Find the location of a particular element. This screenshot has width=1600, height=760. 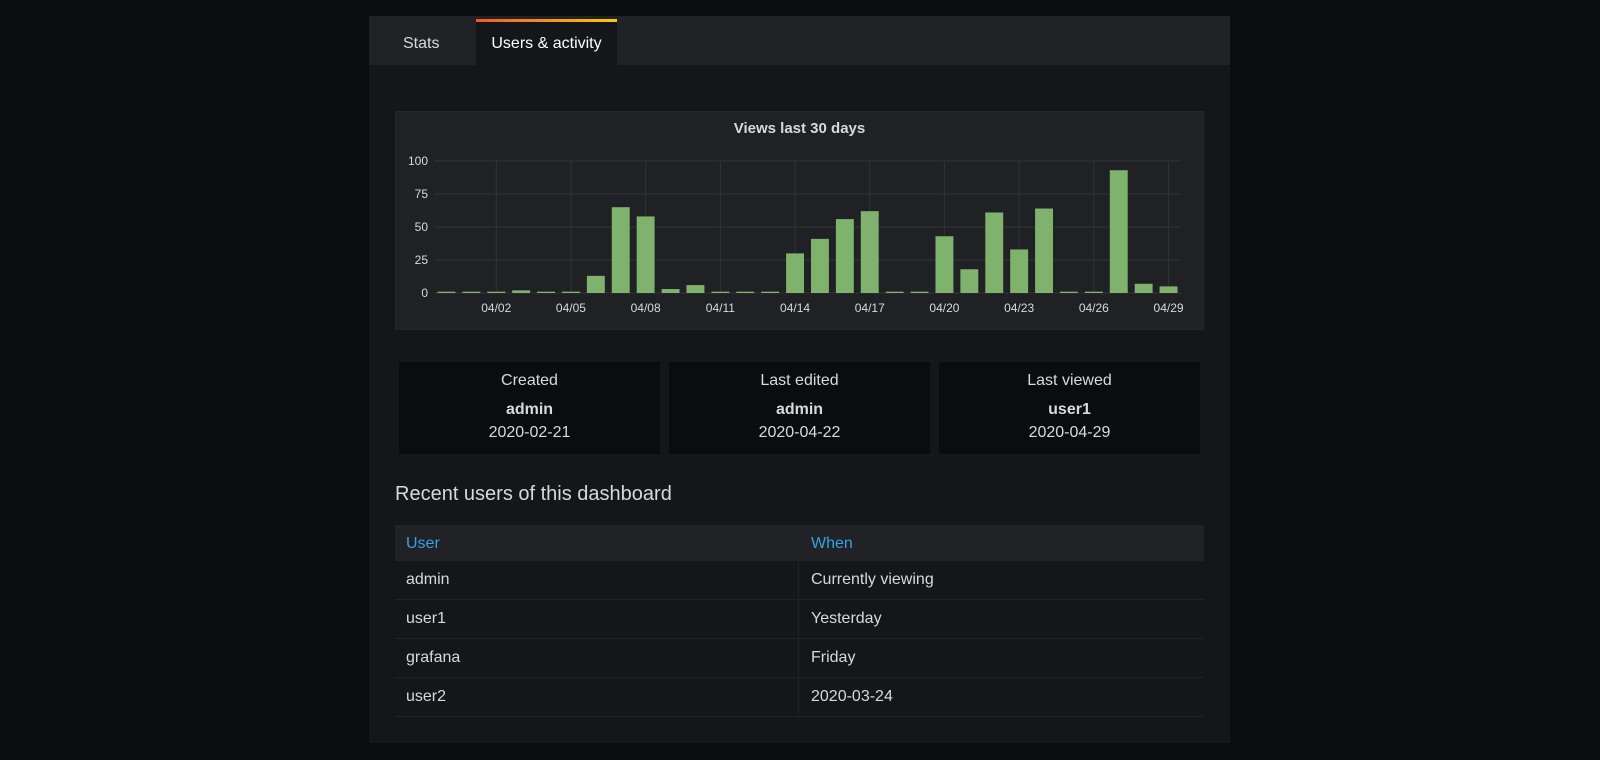

y-tick-label: 75 is located at coordinates (422, 194).